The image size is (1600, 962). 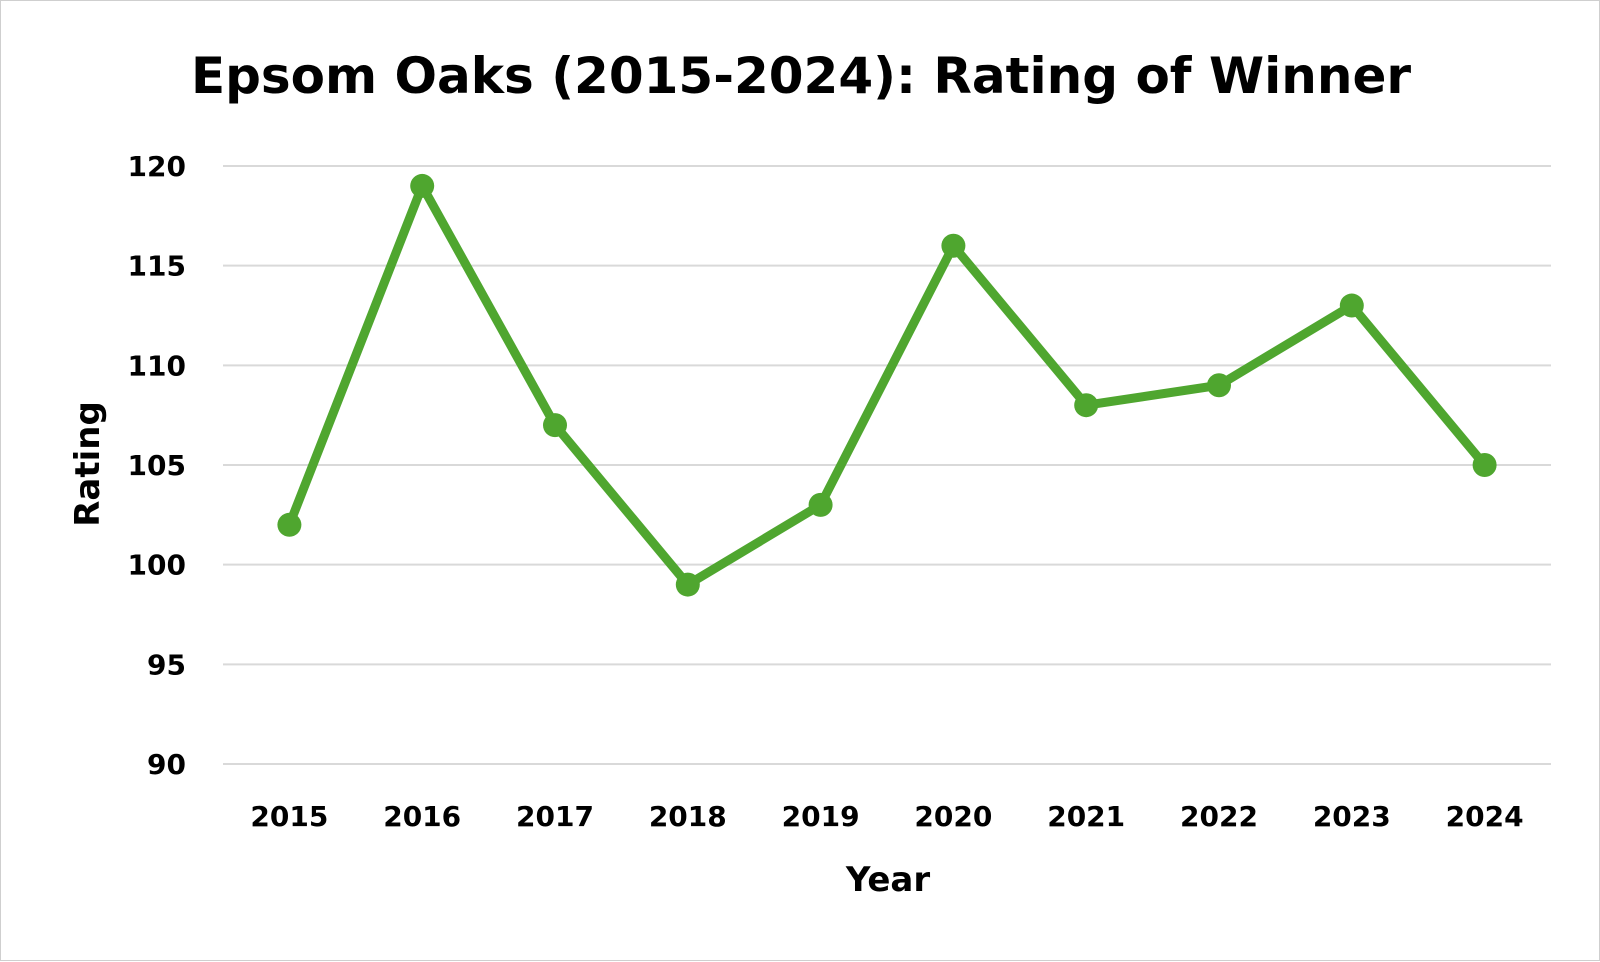 What do you see at coordinates (88, 464) in the screenshot?
I see `y-axis-title: Rating` at bounding box center [88, 464].